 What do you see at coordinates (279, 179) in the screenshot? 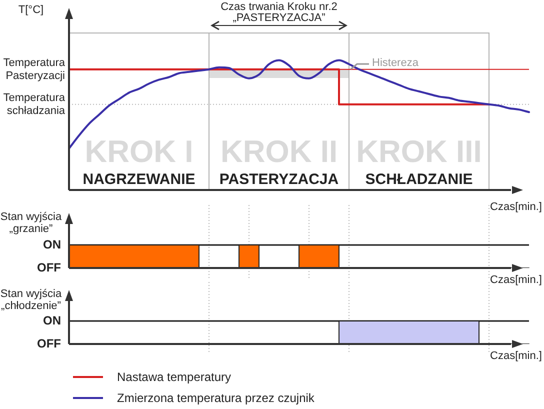
I see `annotation: PASTERYZACJA` at bounding box center [279, 179].